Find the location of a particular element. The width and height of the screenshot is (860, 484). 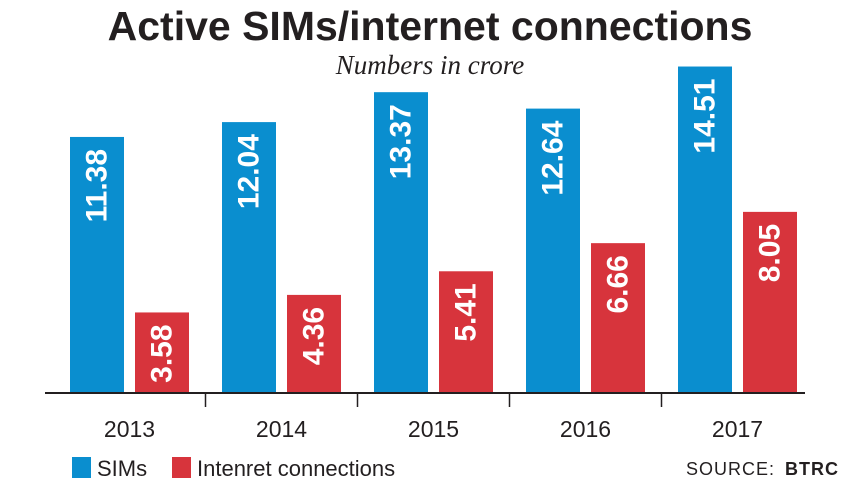

legend-swatch-sims is located at coordinates (81, 467).